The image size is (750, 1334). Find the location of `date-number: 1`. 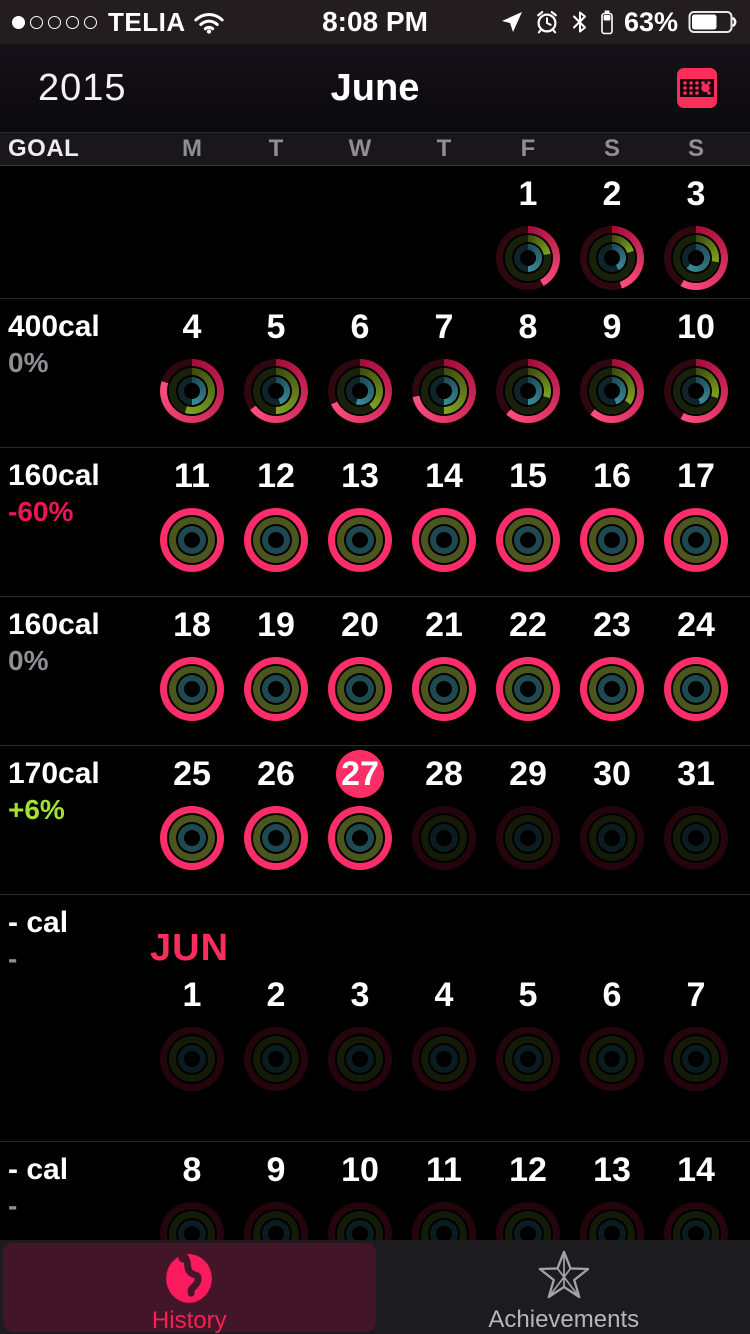

date-number: 1 is located at coordinates (192, 995).